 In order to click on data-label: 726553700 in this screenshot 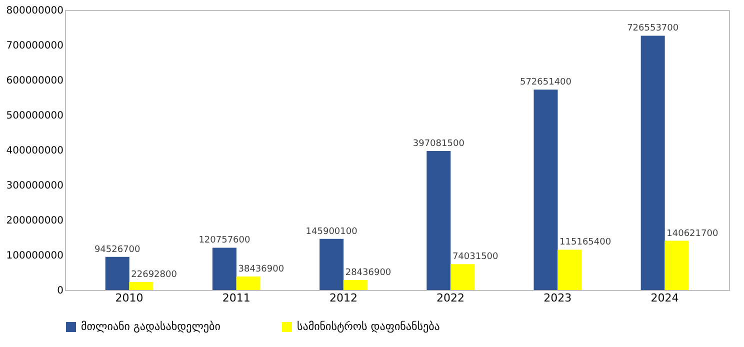, I will do `click(653, 29)`.